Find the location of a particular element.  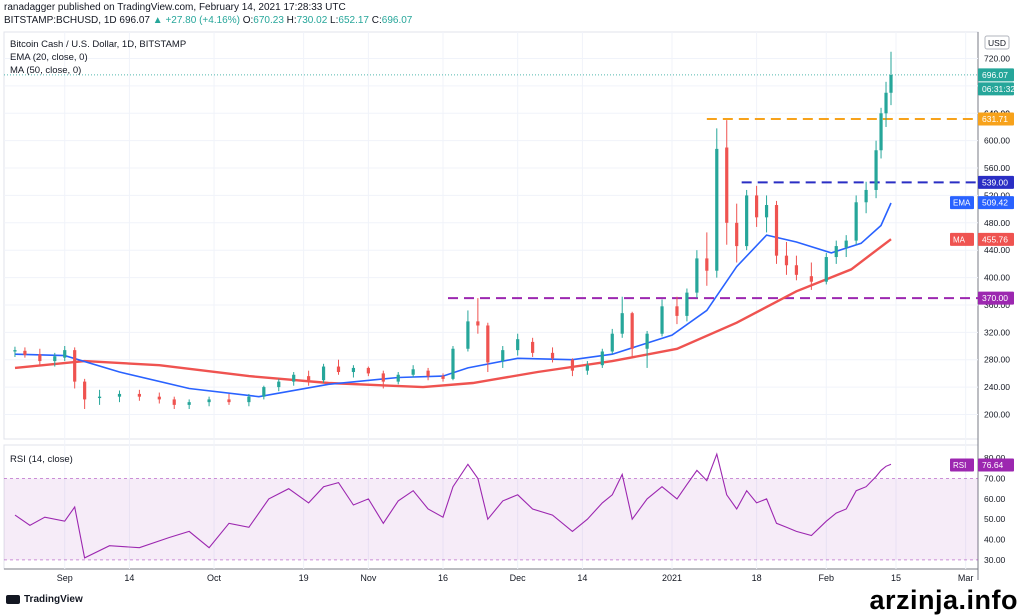

open-value: 670.23 is located at coordinates (268, 20).